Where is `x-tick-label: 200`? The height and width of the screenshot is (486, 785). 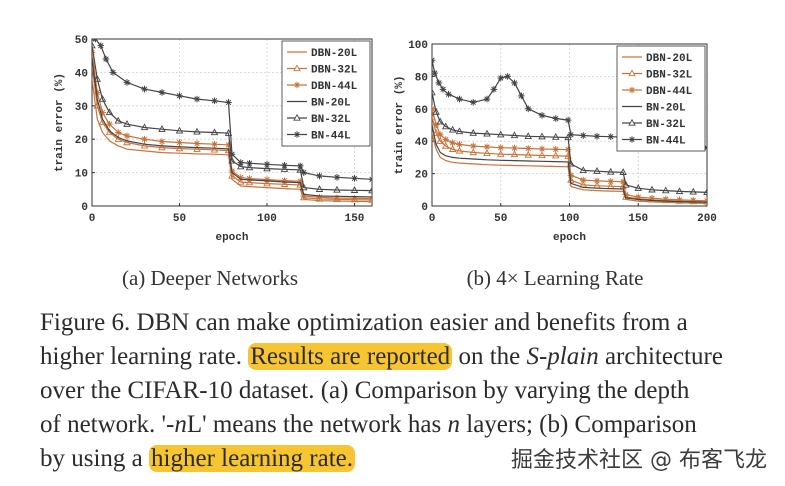
x-tick-label: 200 is located at coordinates (707, 219).